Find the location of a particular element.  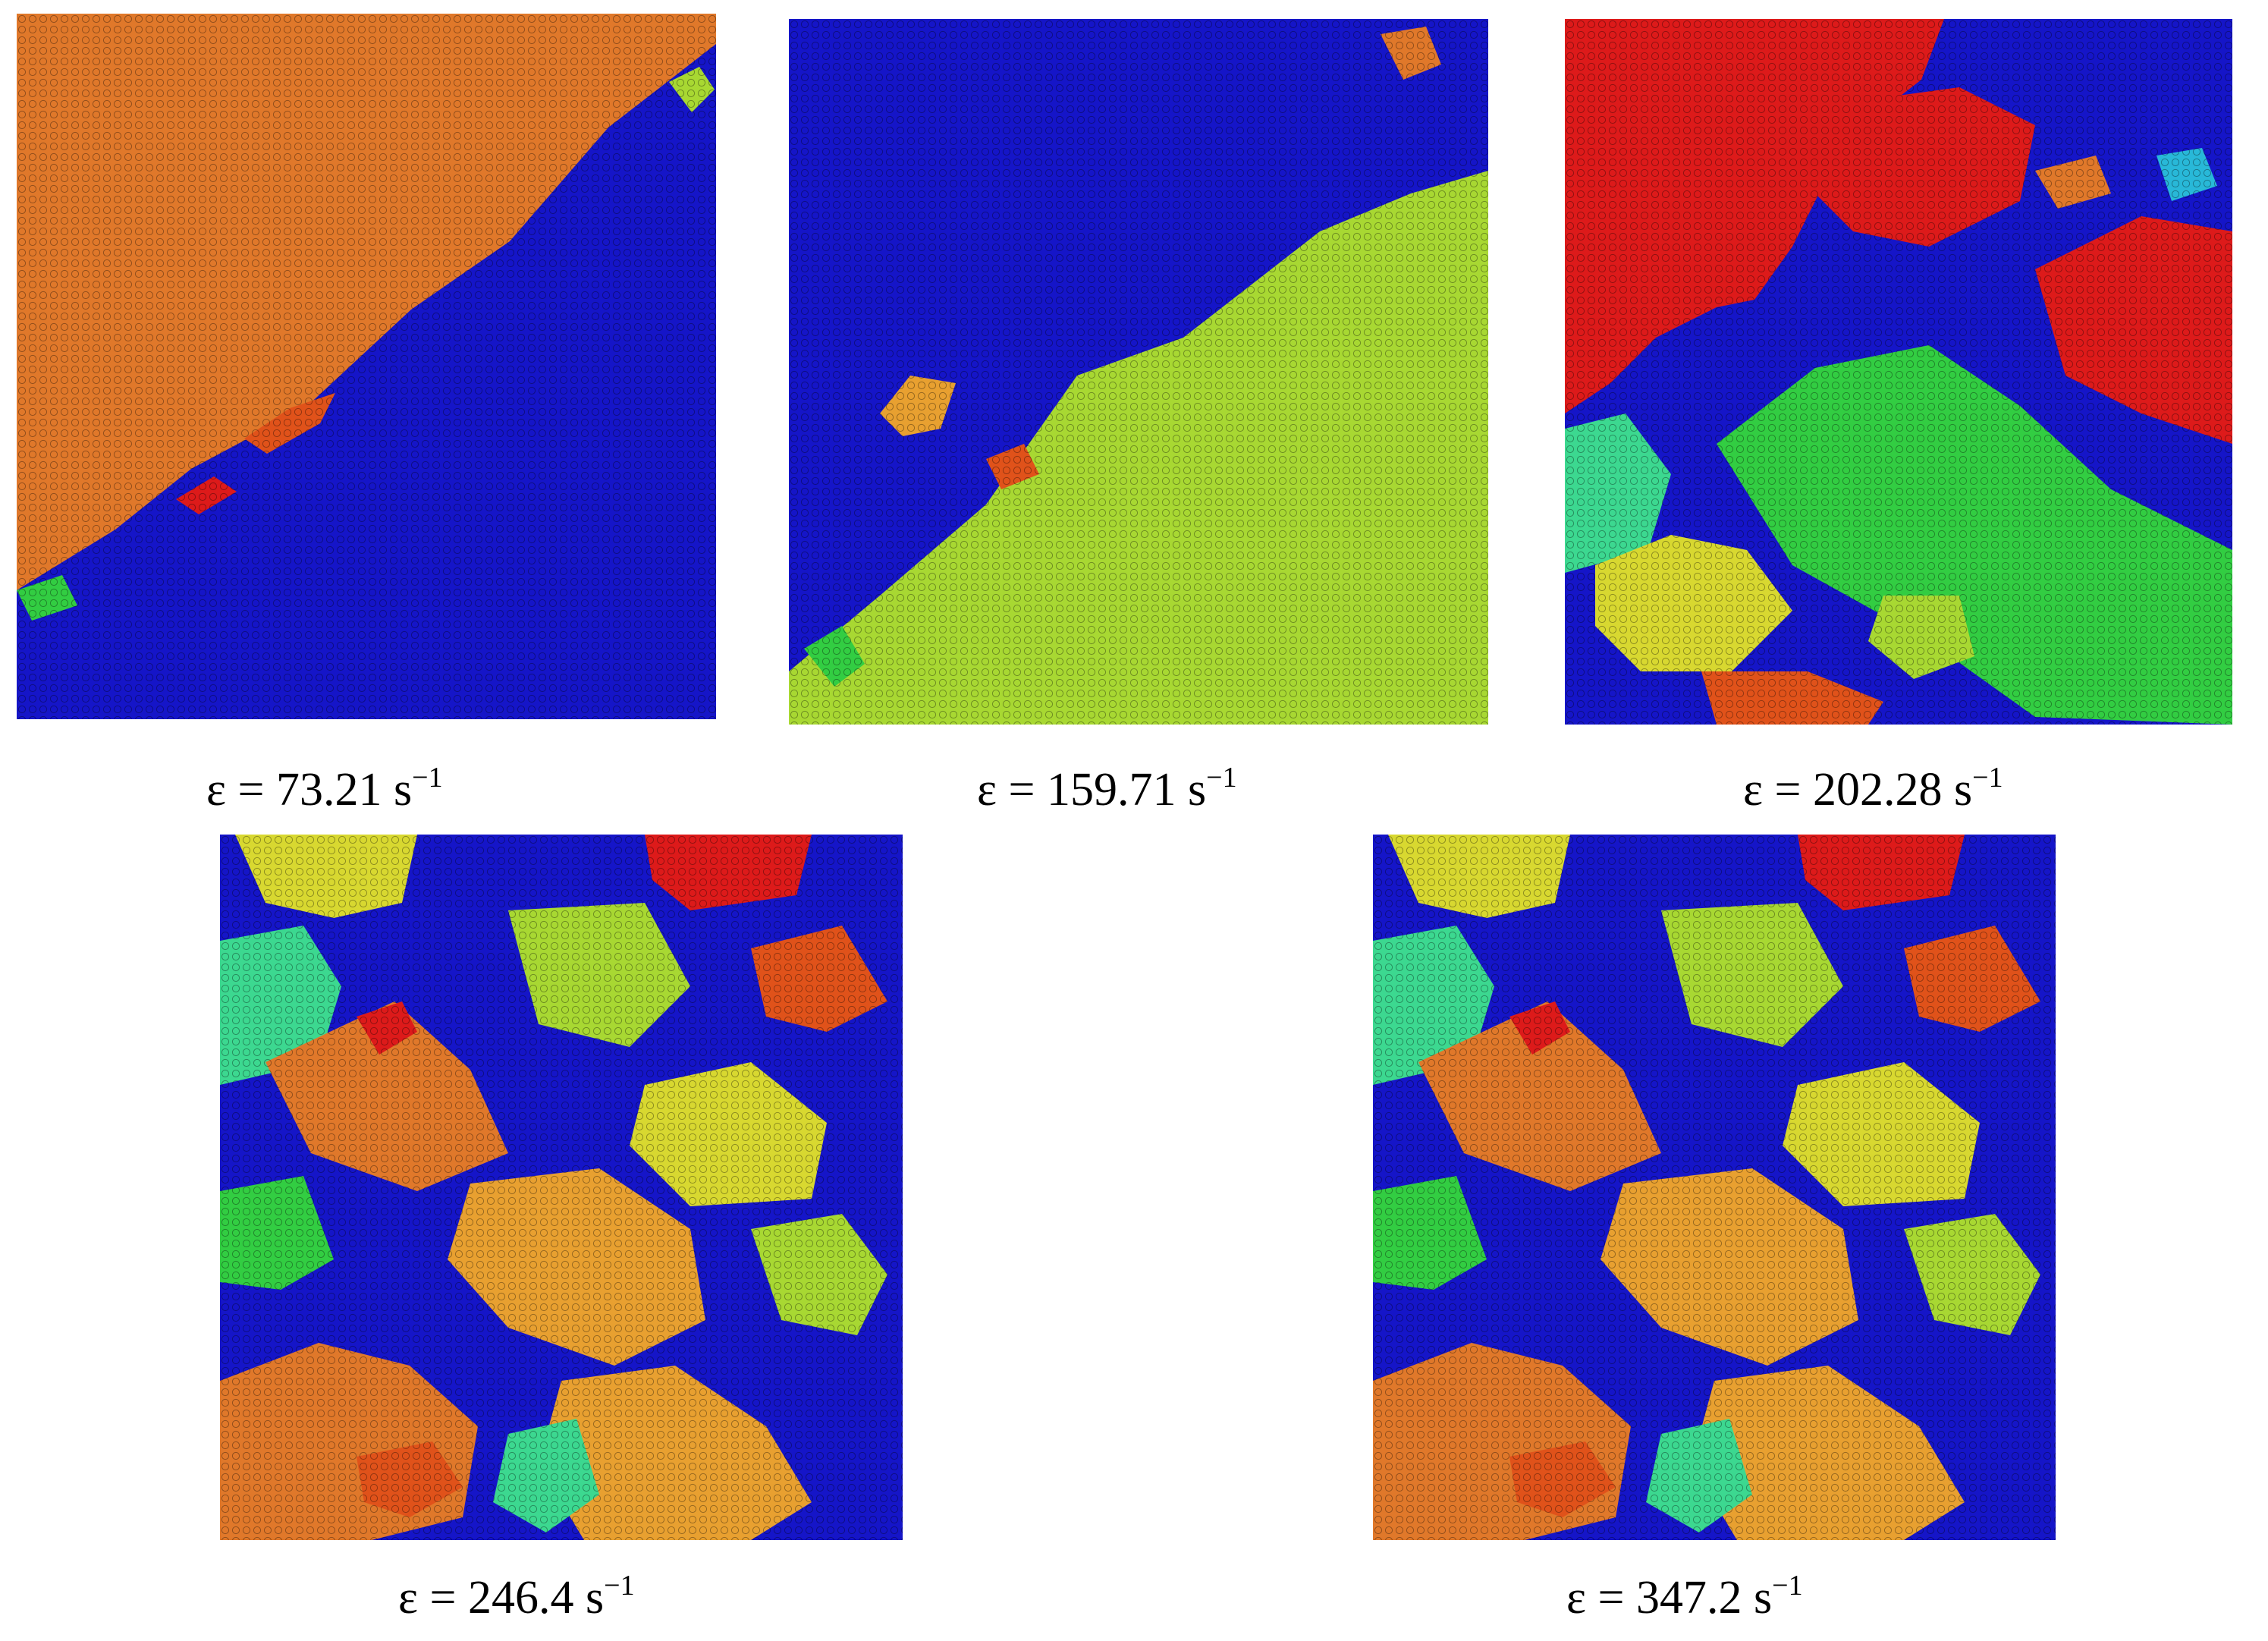

caption-panel-4: ε = 246.4 s−1 is located at coordinates (516, 1597).